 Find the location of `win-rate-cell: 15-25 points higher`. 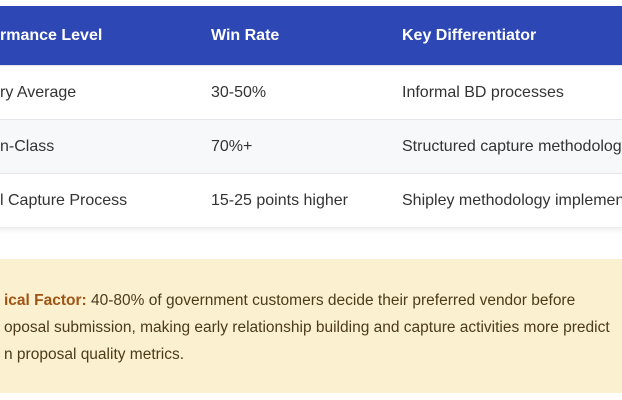

win-rate-cell: 15-25 points higher is located at coordinates (306, 201).